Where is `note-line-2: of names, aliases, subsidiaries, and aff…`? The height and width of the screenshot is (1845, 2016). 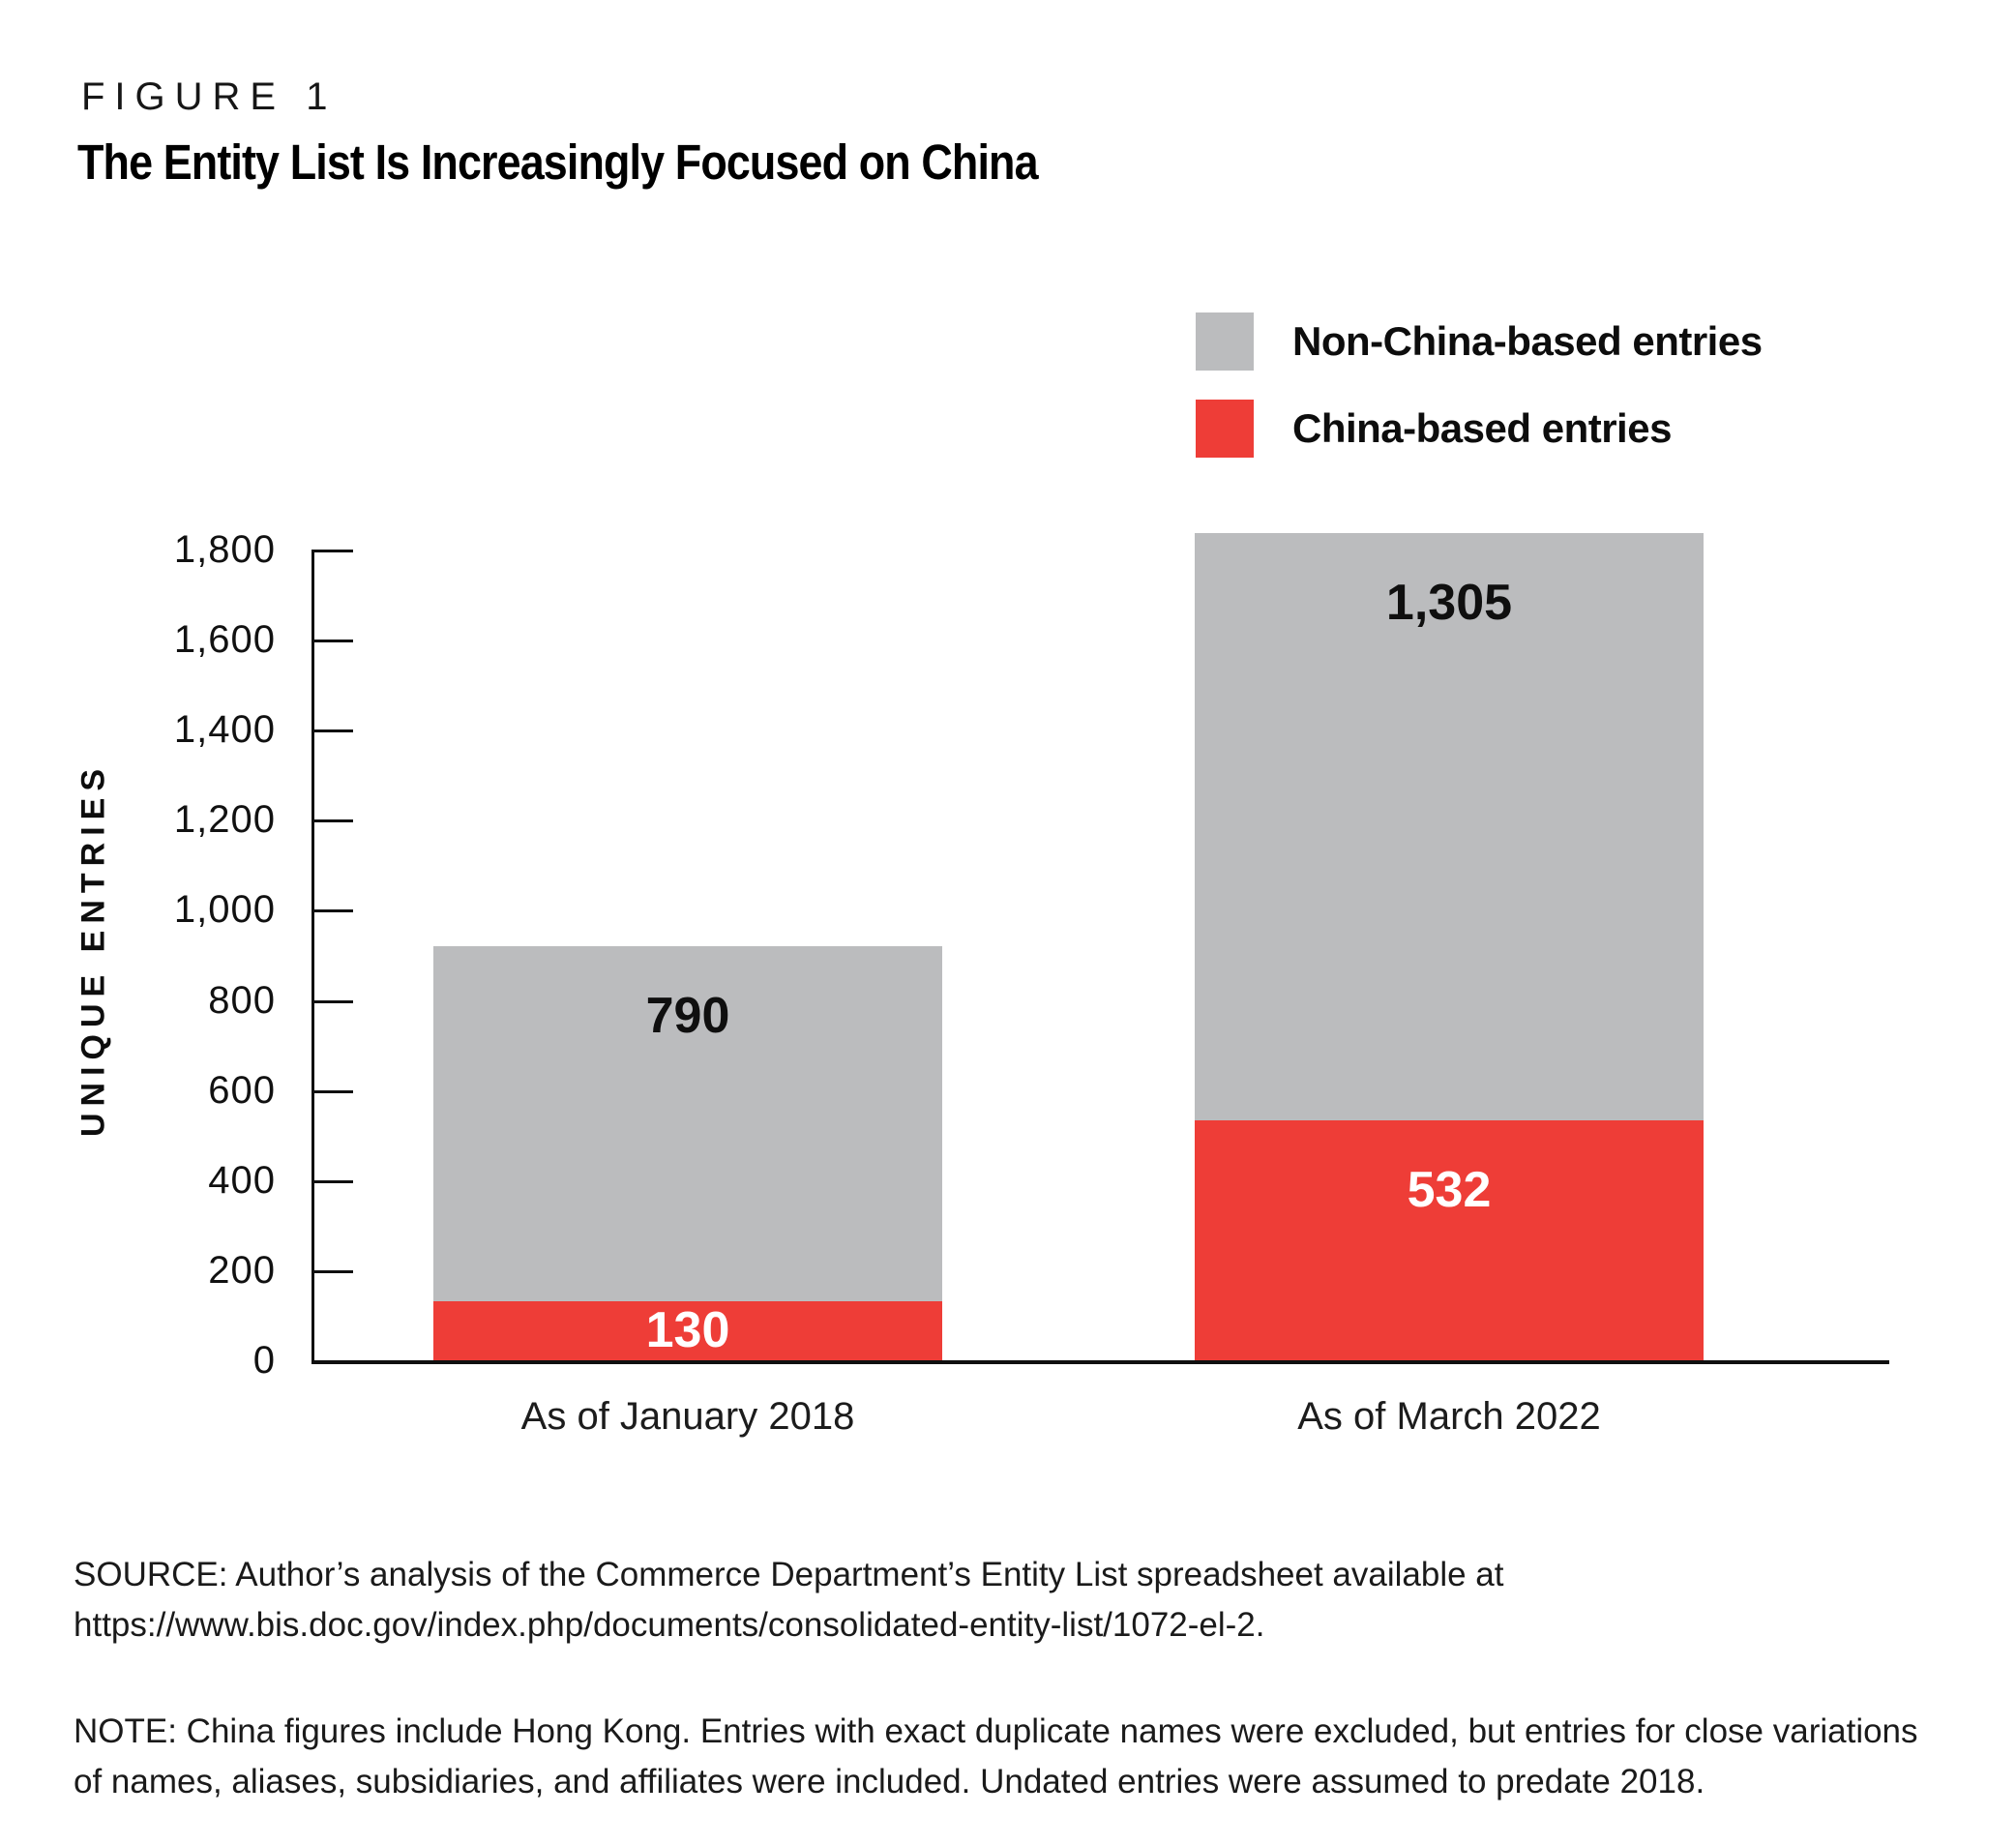
note-line-2: of names, aliases, subsidiaries, and aff… is located at coordinates (889, 1781).